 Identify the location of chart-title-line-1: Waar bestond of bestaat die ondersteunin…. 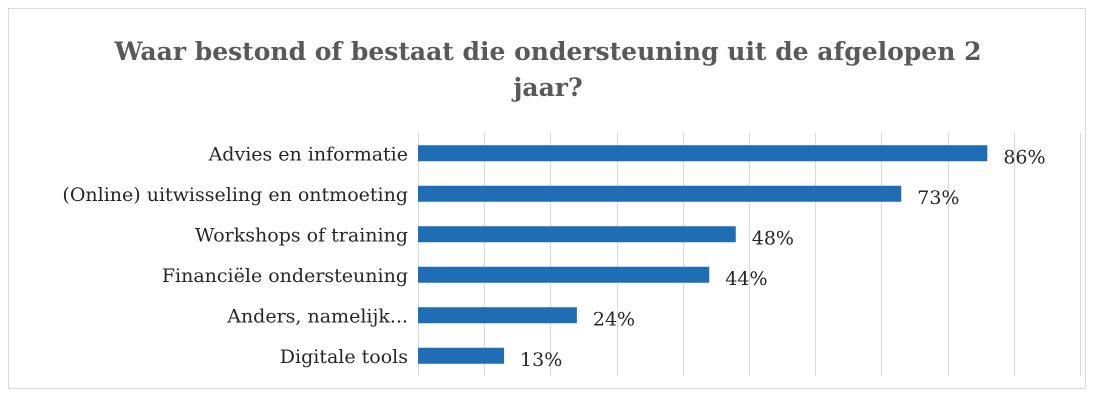
(548, 51).